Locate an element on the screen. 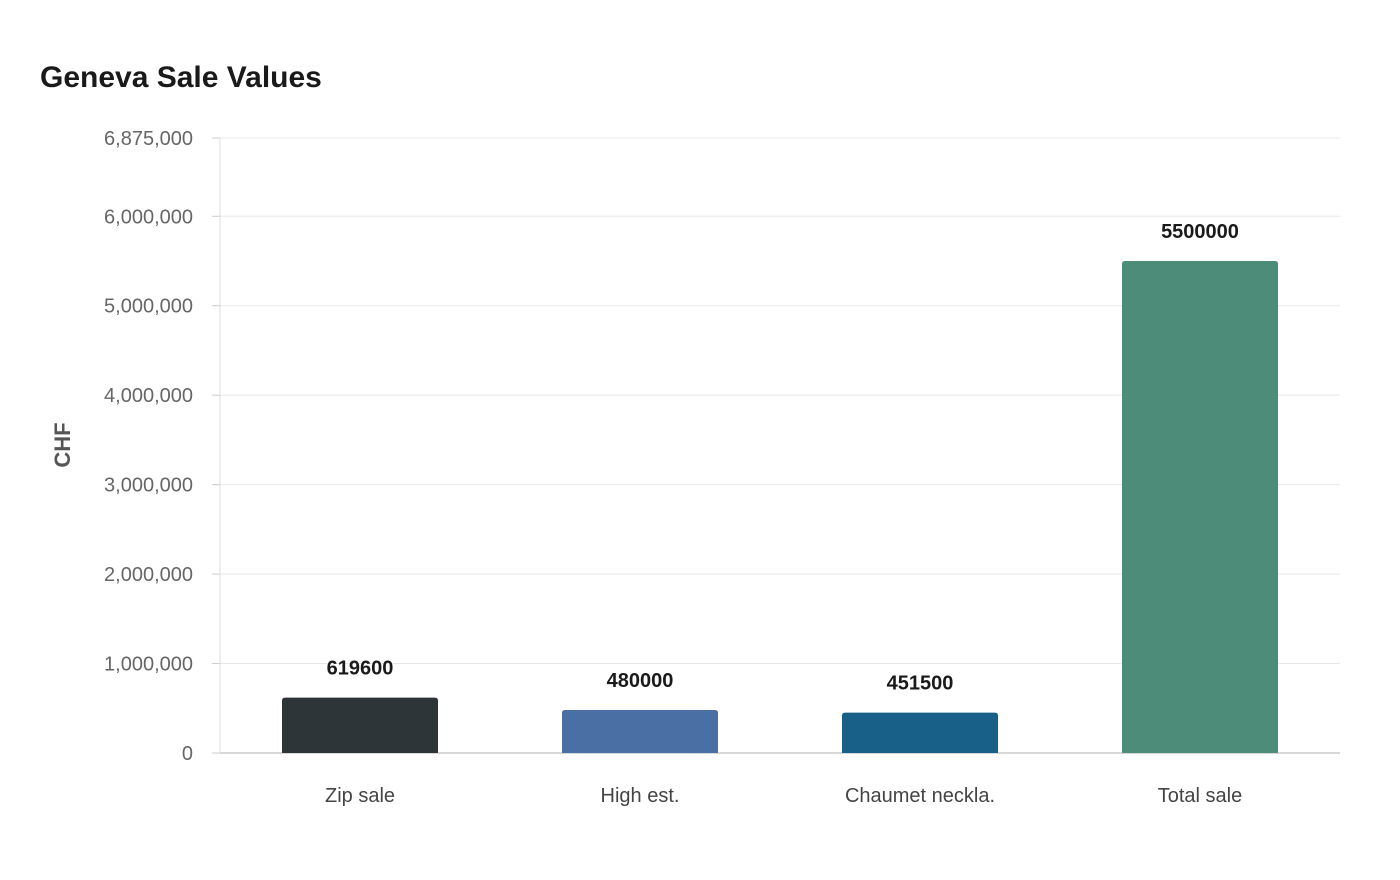 The image size is (1400, 880). x-tick-label: High est. is located at coordinates (640, 796).